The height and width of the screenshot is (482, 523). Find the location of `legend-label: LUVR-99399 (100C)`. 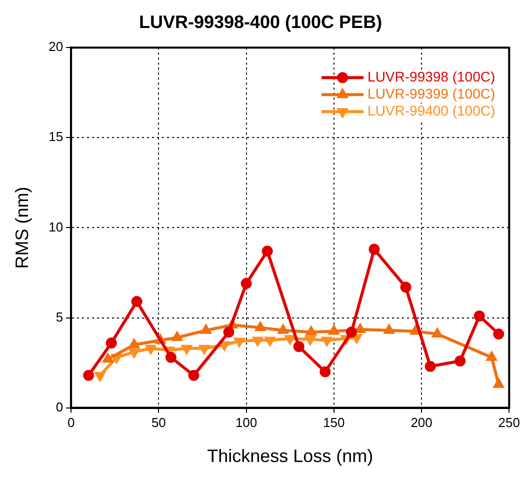

legend-label: LUVR-99399 (100C) is located at coordinates (432, 93).